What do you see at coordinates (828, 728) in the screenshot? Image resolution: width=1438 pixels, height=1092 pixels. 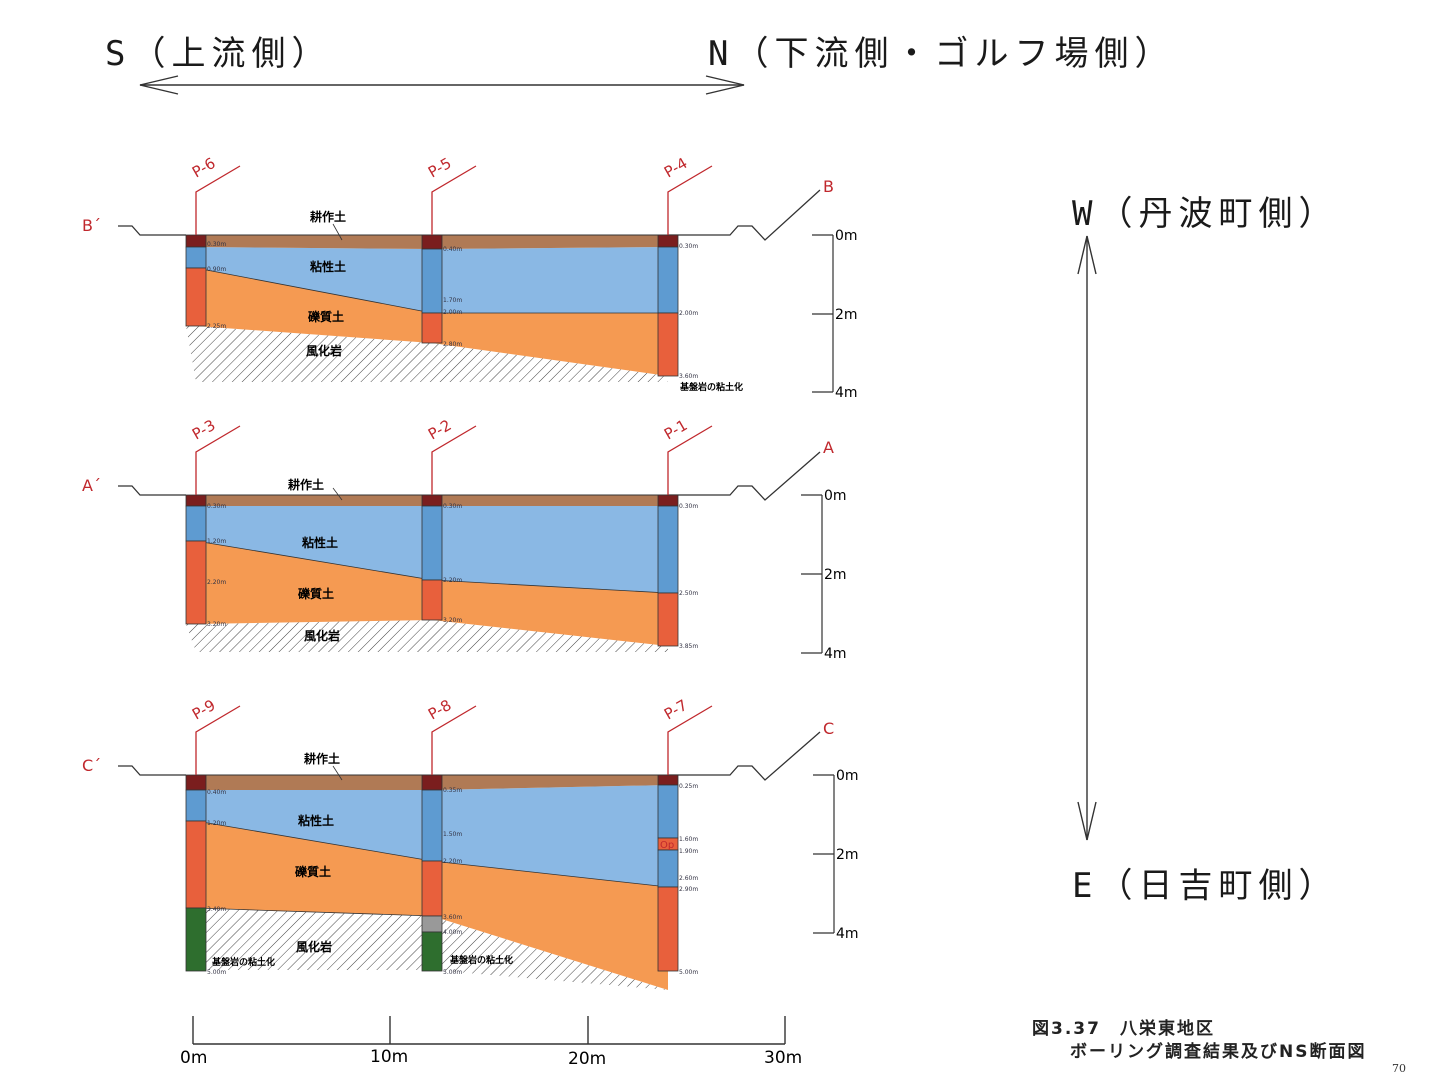 I see `section-right-label: C` at bounding box center [828, 728].